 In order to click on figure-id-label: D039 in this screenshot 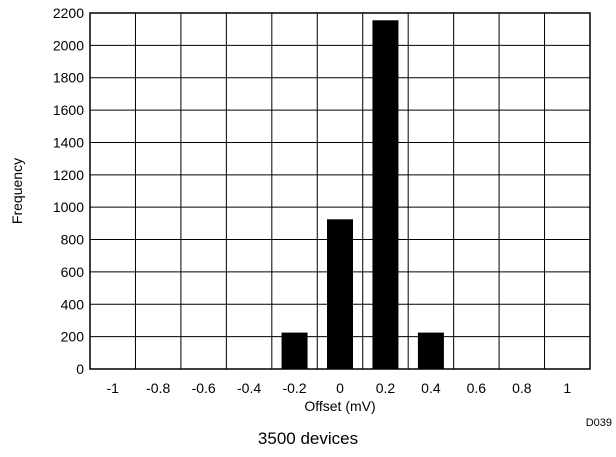, I will do `click(599, 423)`.